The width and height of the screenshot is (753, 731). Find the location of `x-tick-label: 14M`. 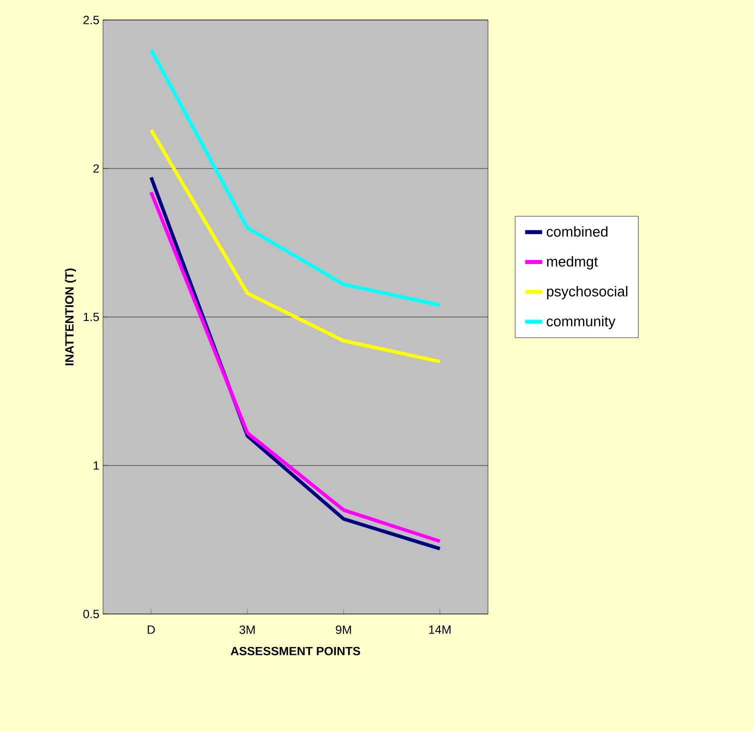

x-tick-label: 14M is located at coordinates (440, 630).